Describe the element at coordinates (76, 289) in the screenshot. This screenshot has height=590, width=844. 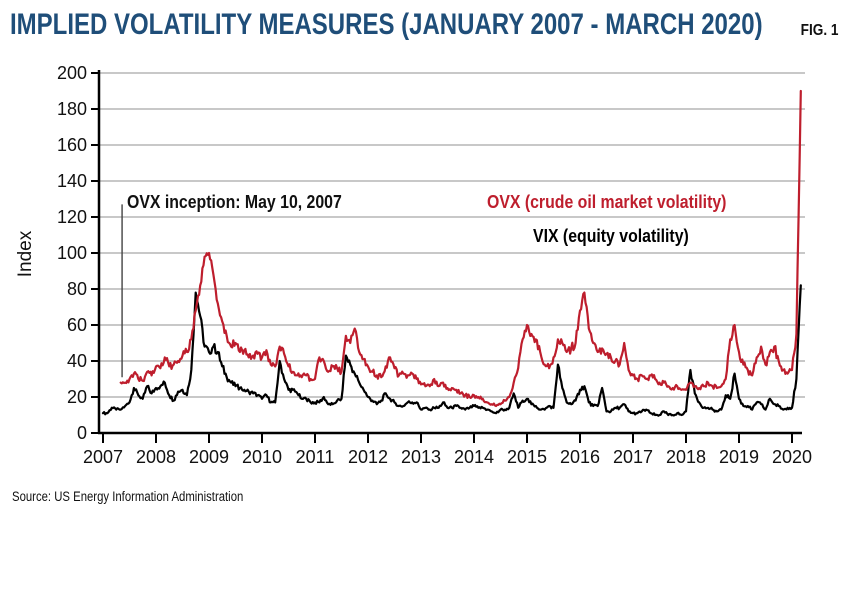
I see `y-tick-label-80: 80` at that location.